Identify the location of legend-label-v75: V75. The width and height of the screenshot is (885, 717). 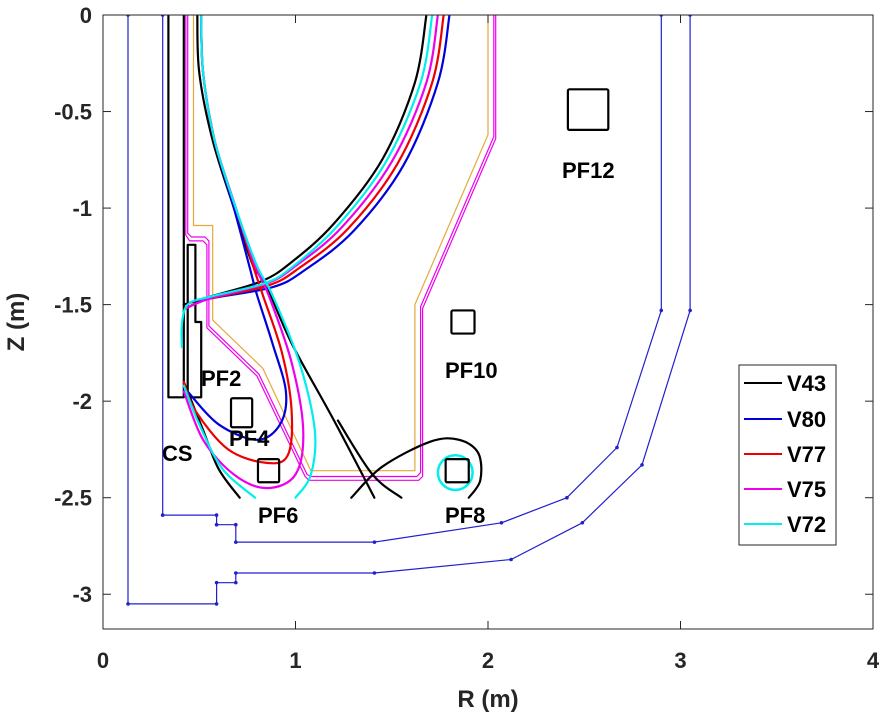
(806, 489).